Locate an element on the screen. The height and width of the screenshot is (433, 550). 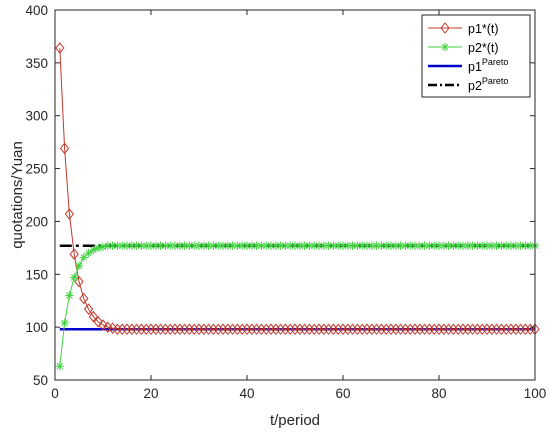
legend-item-p1-t: p1*(t) is located at coordinates (463, 29).